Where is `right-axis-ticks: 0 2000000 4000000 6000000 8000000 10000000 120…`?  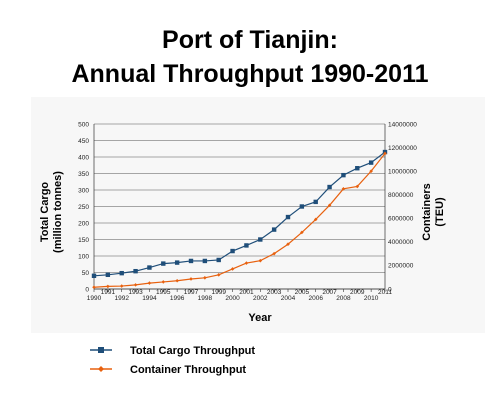 right-axis-ticks: 0 2000000 4000000 6000000 8000000 10000000 120… is located at coordinates (402, 207).